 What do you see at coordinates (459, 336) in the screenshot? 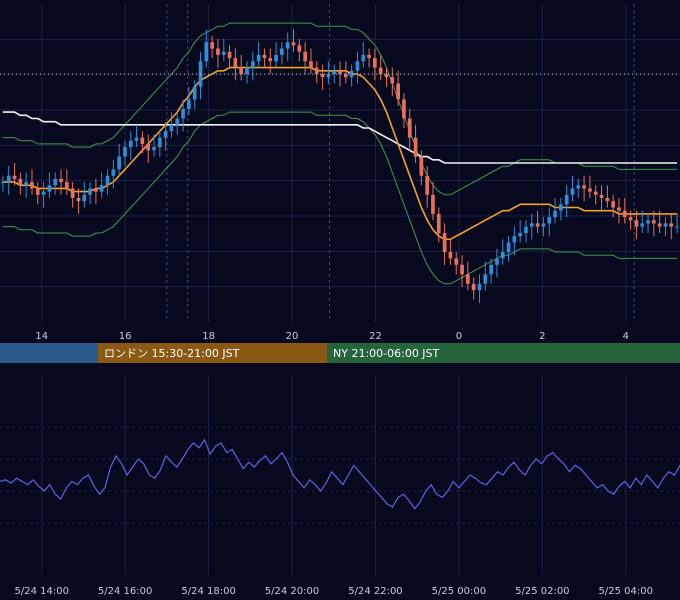
I see `x-tick-label: 0` at bounding box center [459, 336].